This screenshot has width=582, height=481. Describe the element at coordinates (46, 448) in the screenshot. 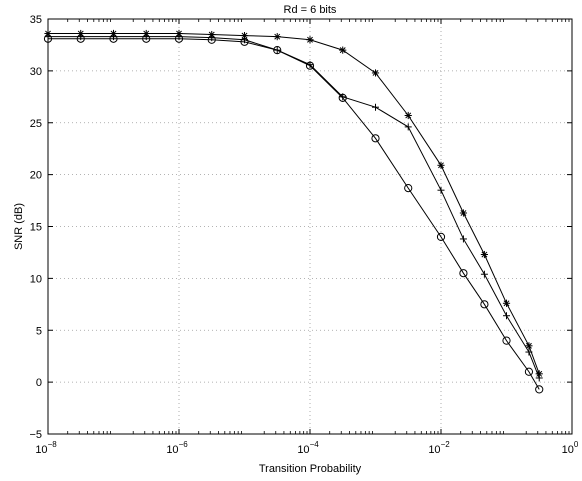

I see `x-tick-label: 10⁻⁸` at that location.